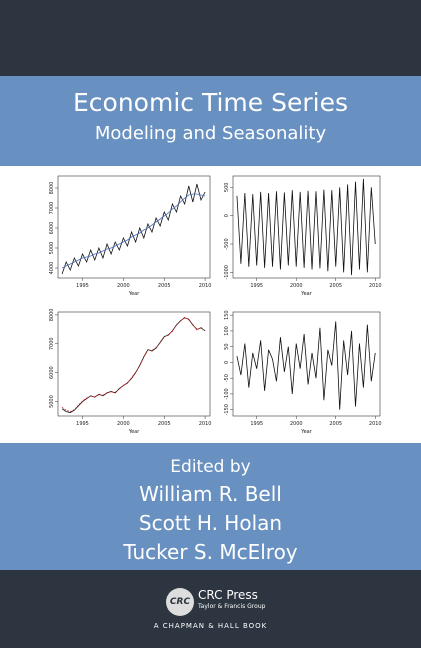 This screenshot has height=648, width=421. I want to click on publisher-group: Taylor & Francis Group, so click(232, 606).